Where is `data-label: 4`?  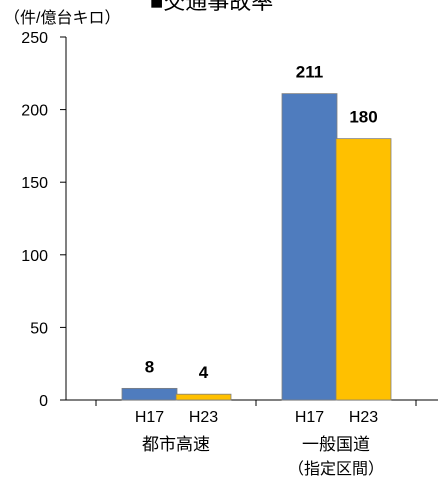 data-label: 4 is located at coordinates (204, 372).